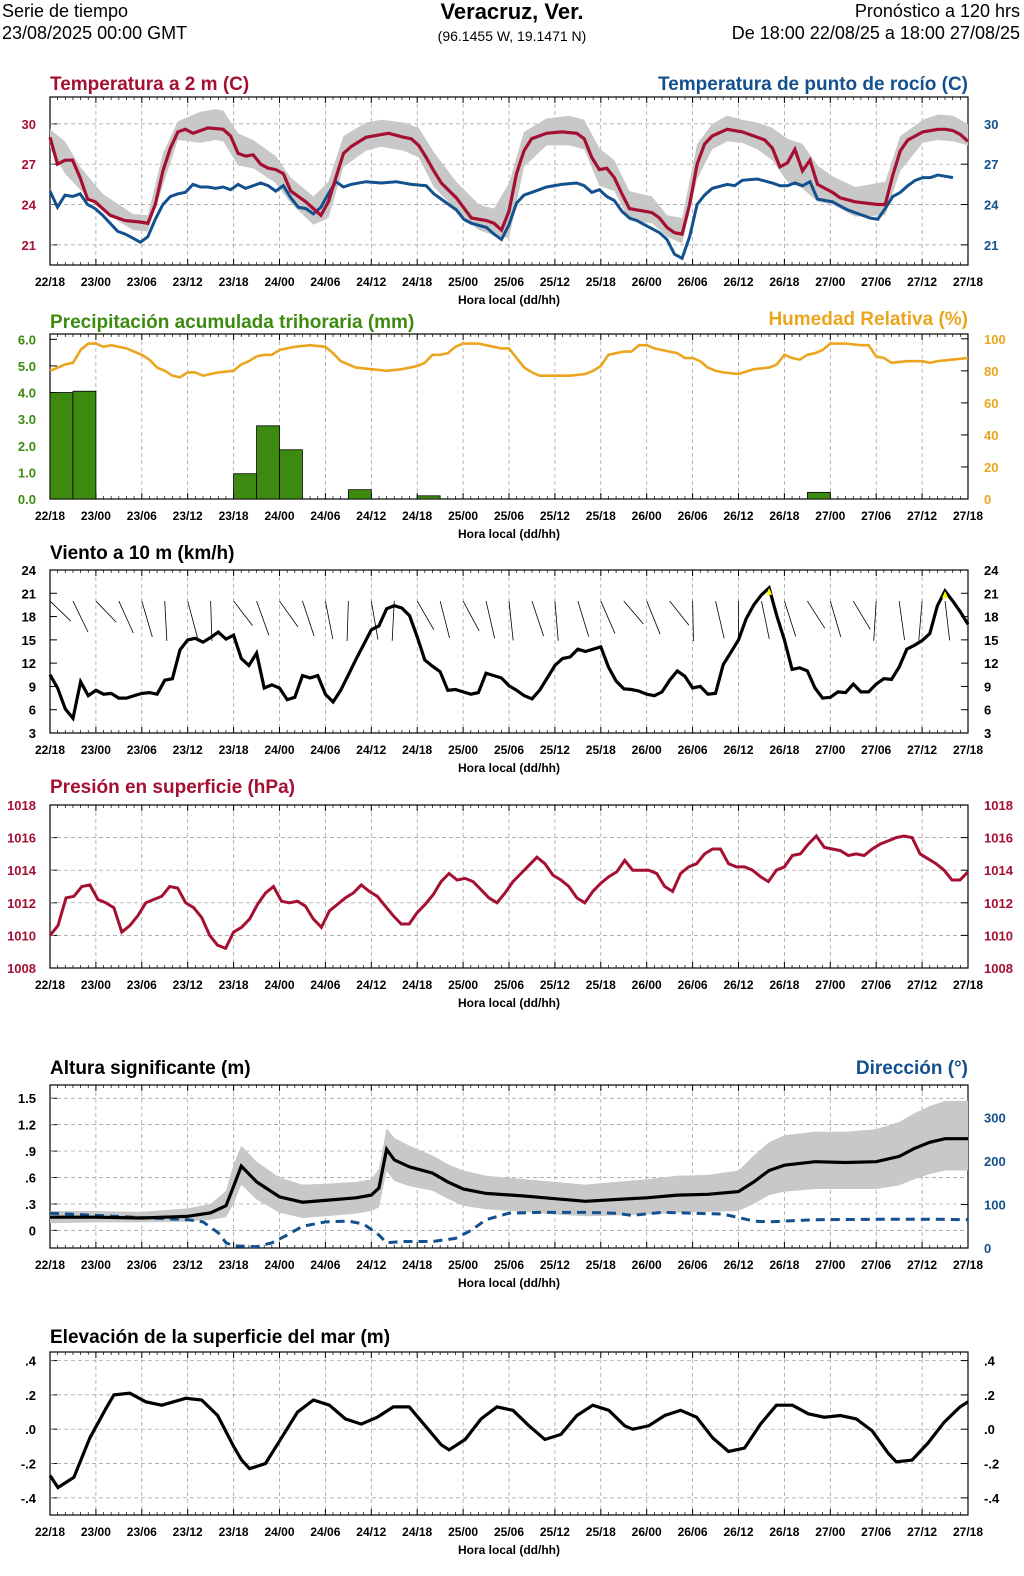 The height and width of the screenshot is (1576, 1024). Describe the element at coordinates (29, 164) in the screenshot. I see `y-tick-label: 27` at that location.